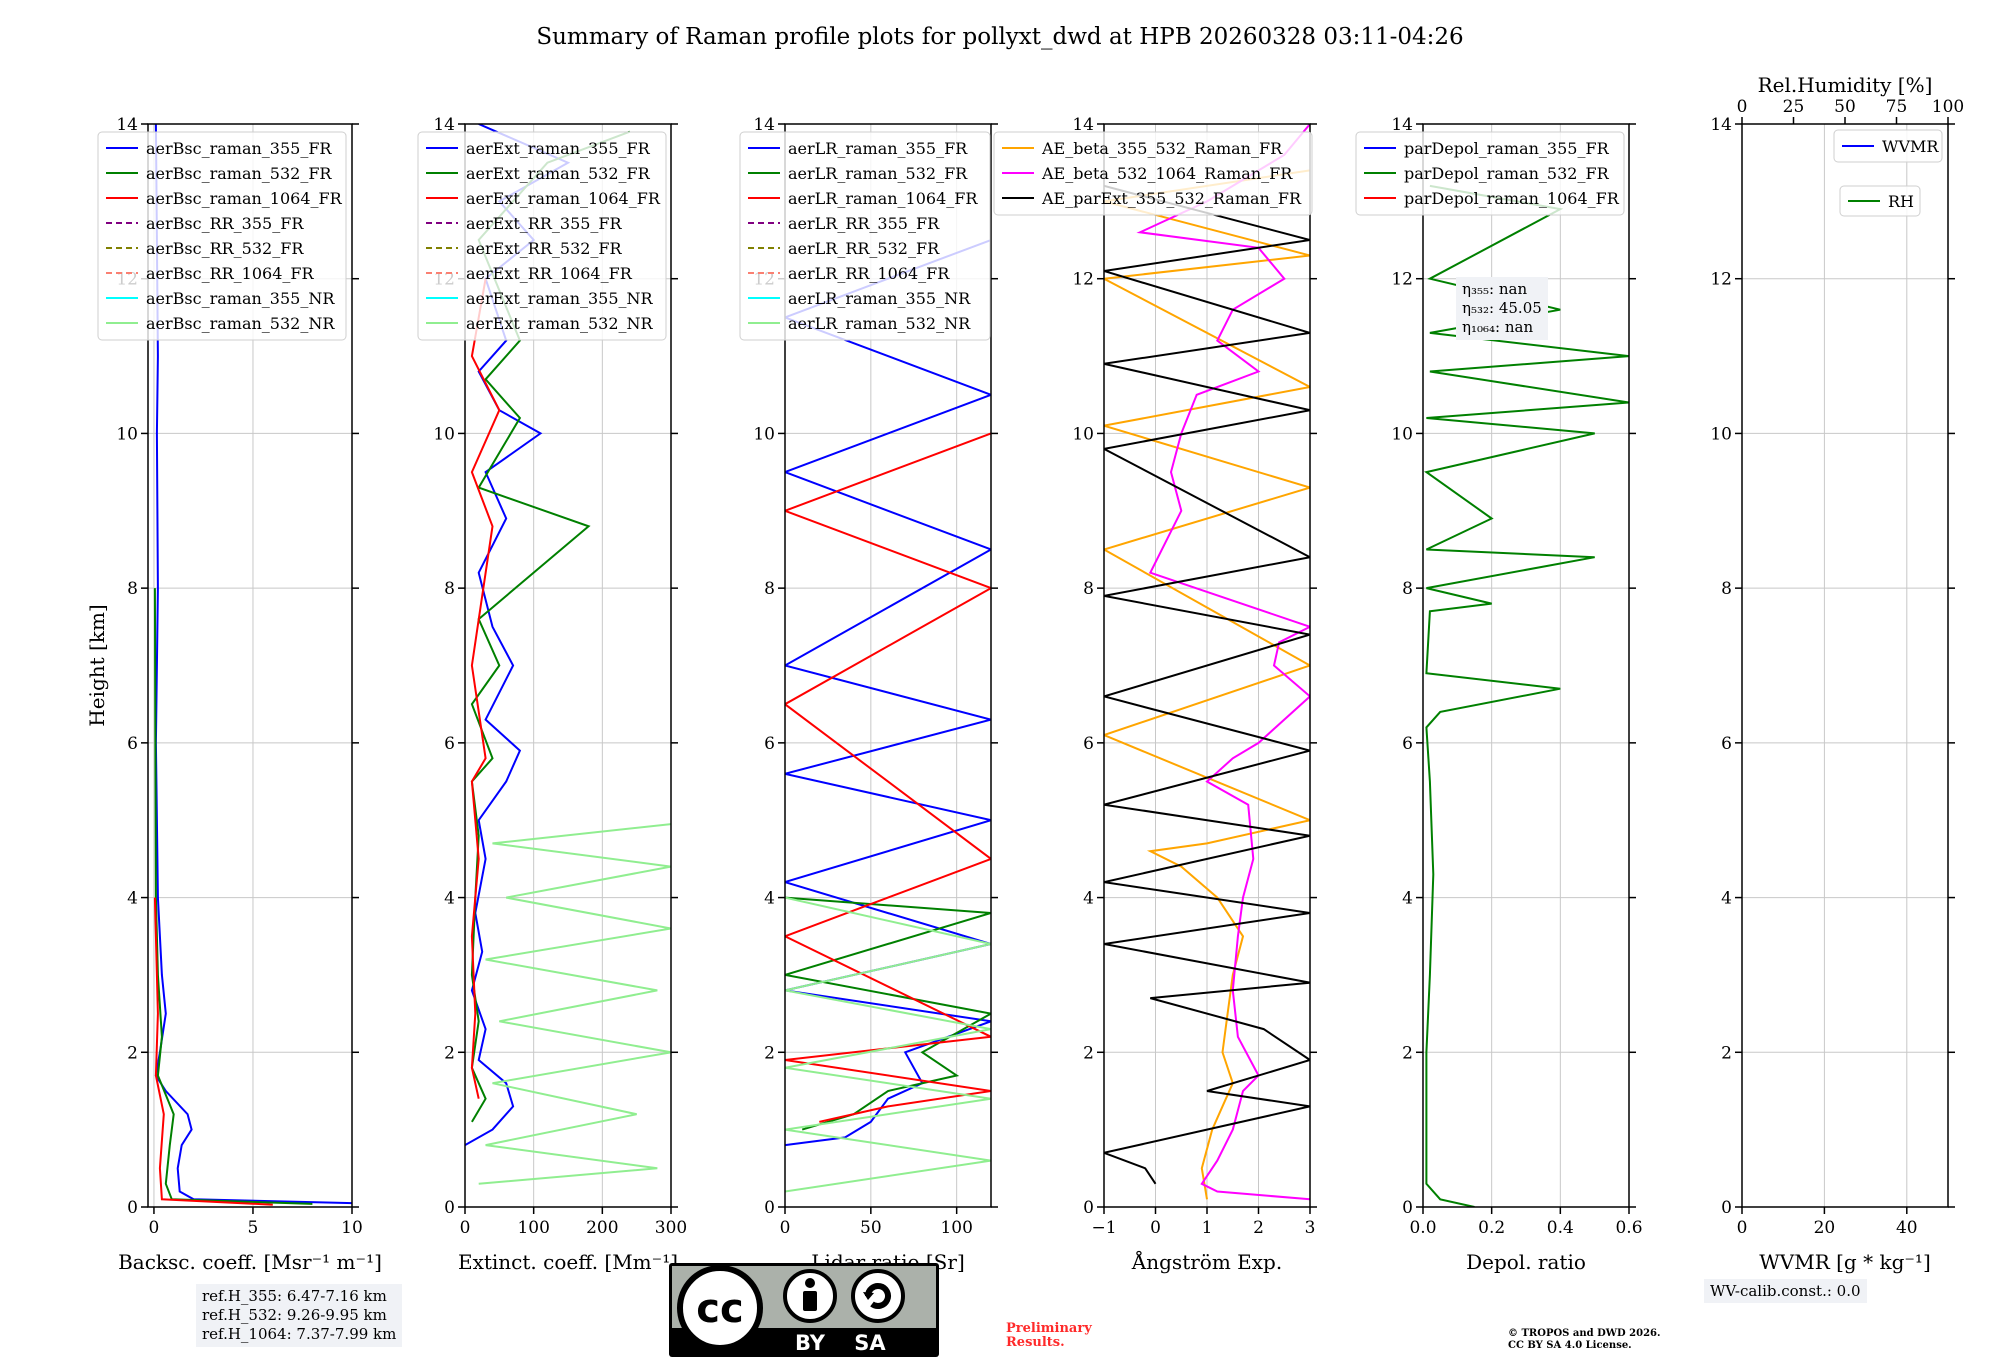 This screenshot has height=1360, width=2000. What do you see at coordinates (1570, 1345) in the screenshot?
I see `license-line: CC BY SA 4.0 License.` at bounding box center [1570, 1345].